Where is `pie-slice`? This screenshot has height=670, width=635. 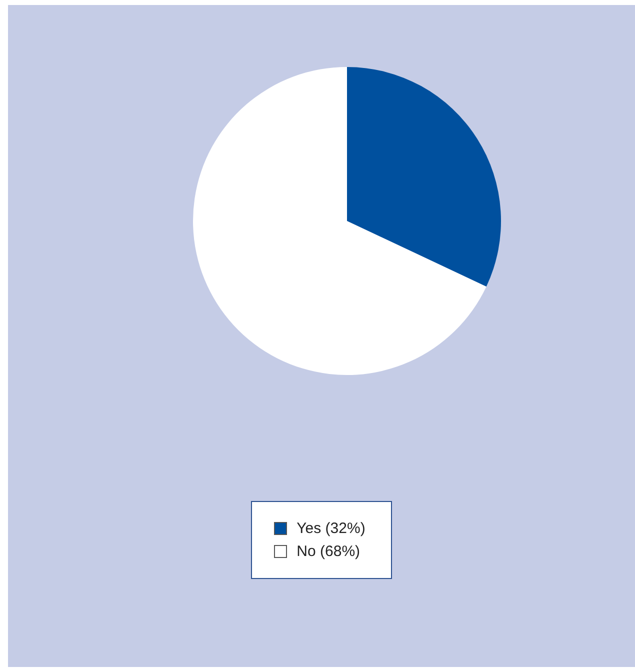
pie-slice is located at coordinates (424, 177).